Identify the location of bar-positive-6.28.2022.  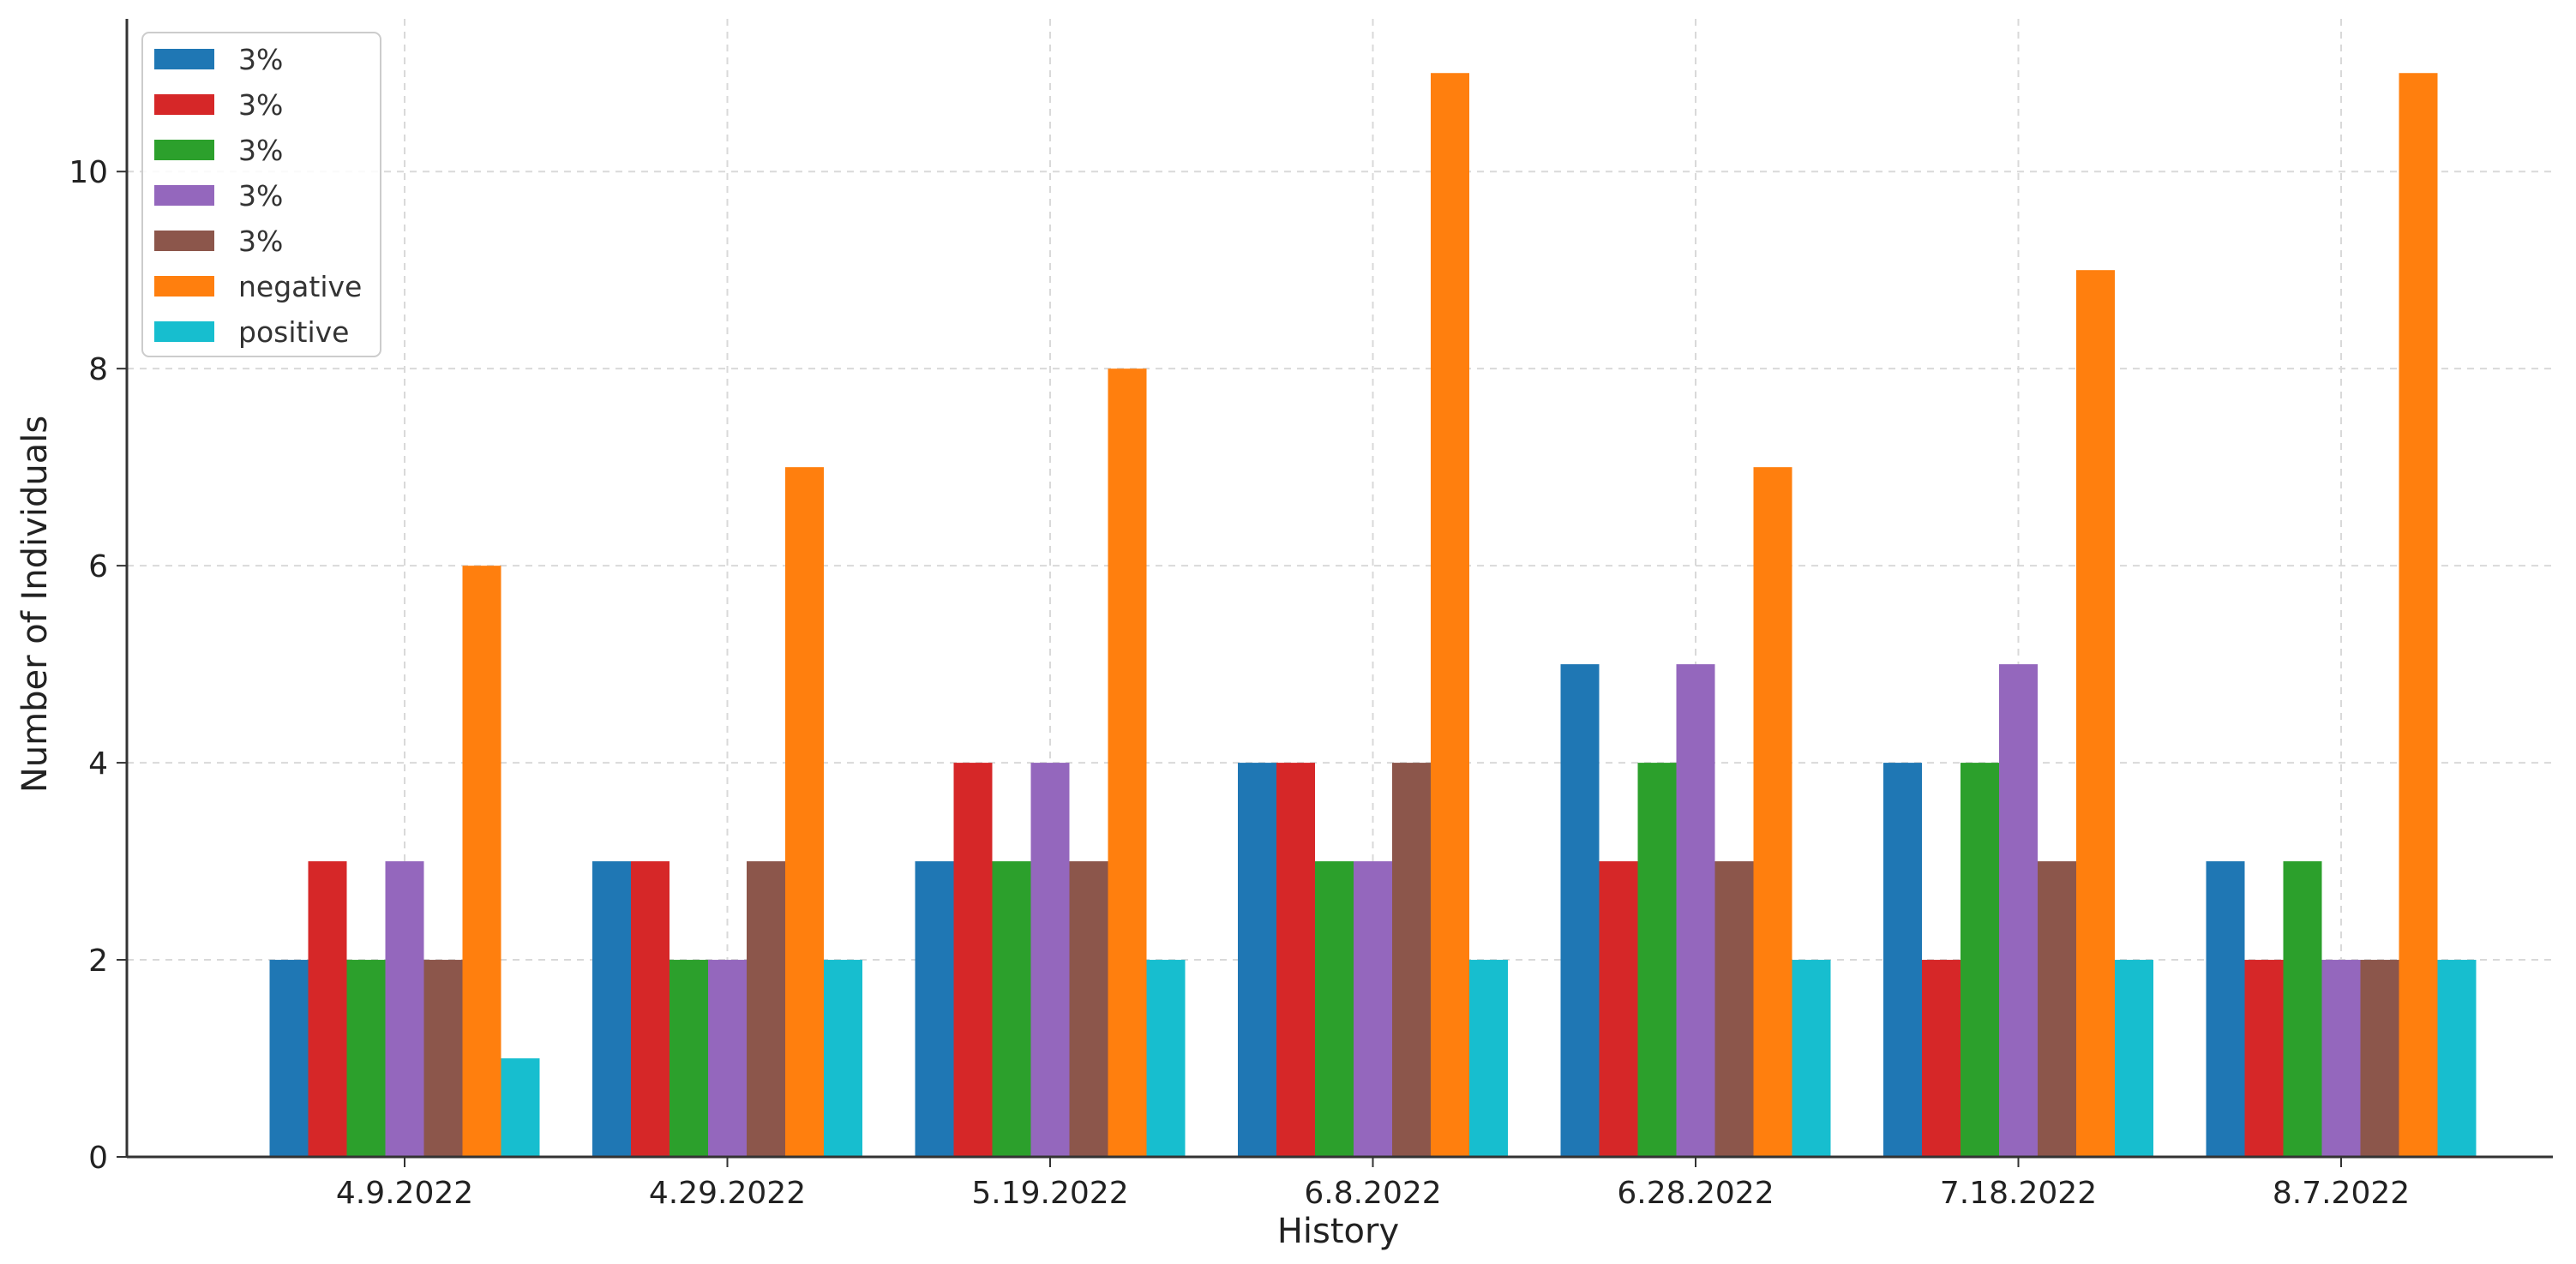
(1811, 1058).